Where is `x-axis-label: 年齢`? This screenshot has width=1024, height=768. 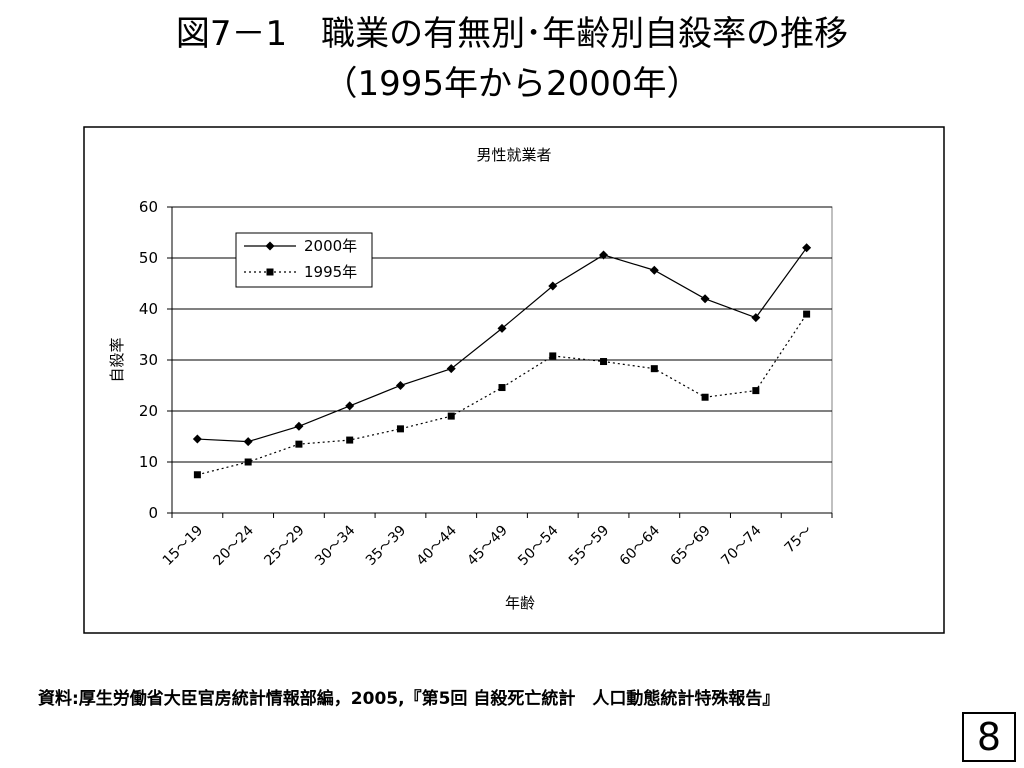
x-axis-label: 年齢 is located at coordinates (520, 603).